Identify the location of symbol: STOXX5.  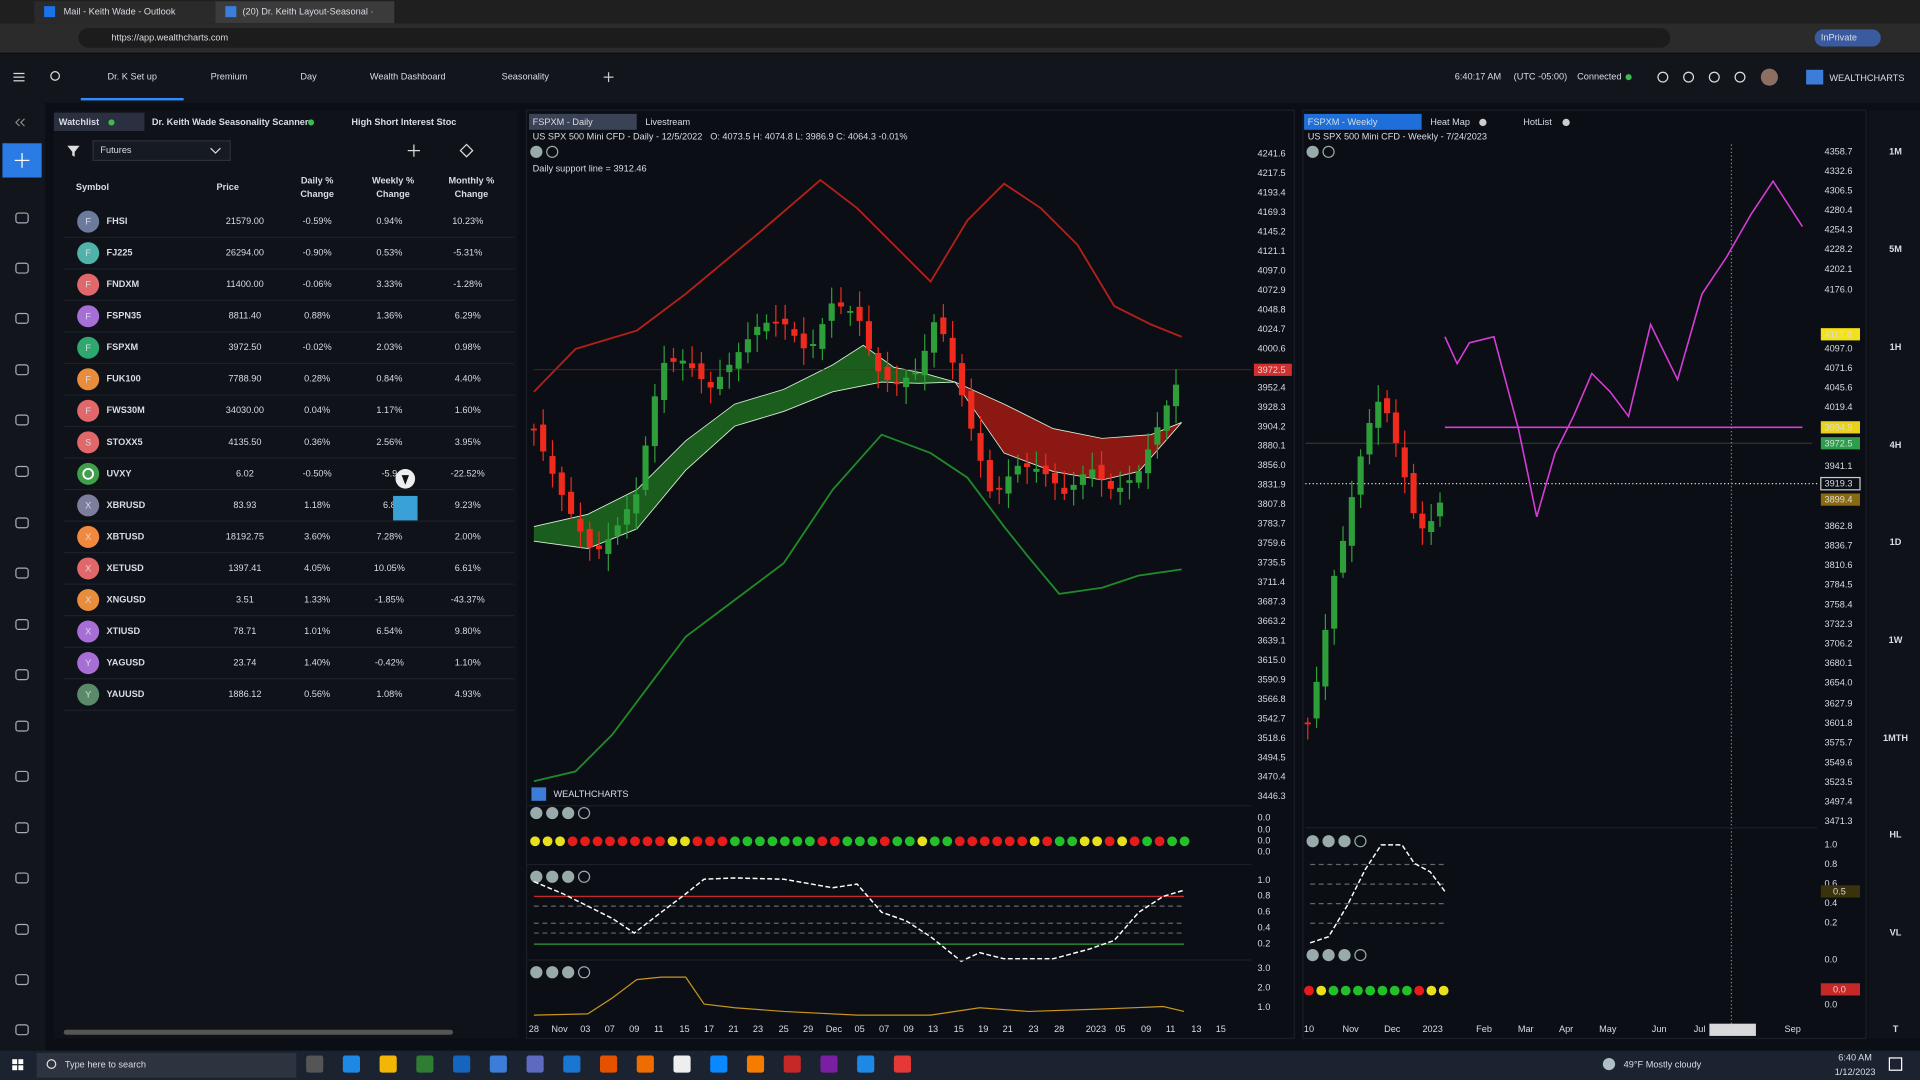
(125, 442).